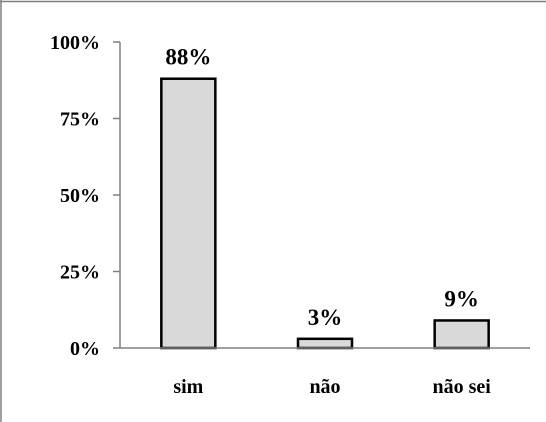 The image size is (546, 422). What do you see at coordinates (325, 317) in the screenshot?
I see `data-label: 3%` at bounding box center [325, 317].